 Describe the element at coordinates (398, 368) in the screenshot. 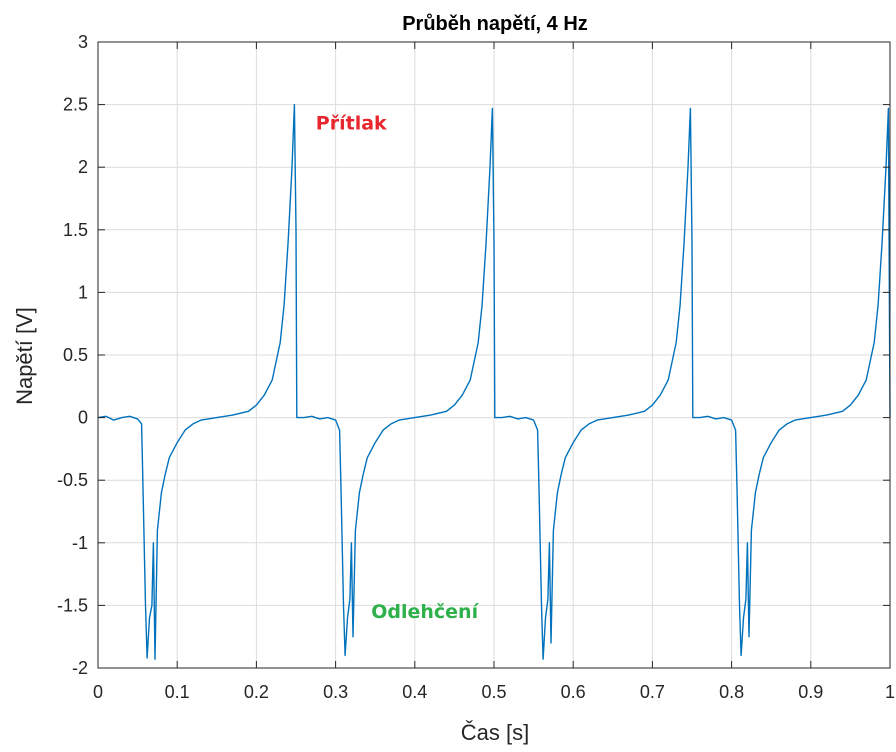

I see `annotations: Přítlak Odlehčení` at that location.